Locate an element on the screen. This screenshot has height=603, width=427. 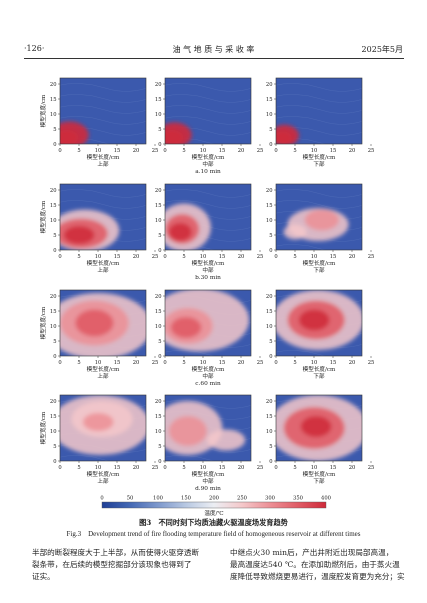
x-axis-label: 模型长度/cm is located at coordinates (103, 157).